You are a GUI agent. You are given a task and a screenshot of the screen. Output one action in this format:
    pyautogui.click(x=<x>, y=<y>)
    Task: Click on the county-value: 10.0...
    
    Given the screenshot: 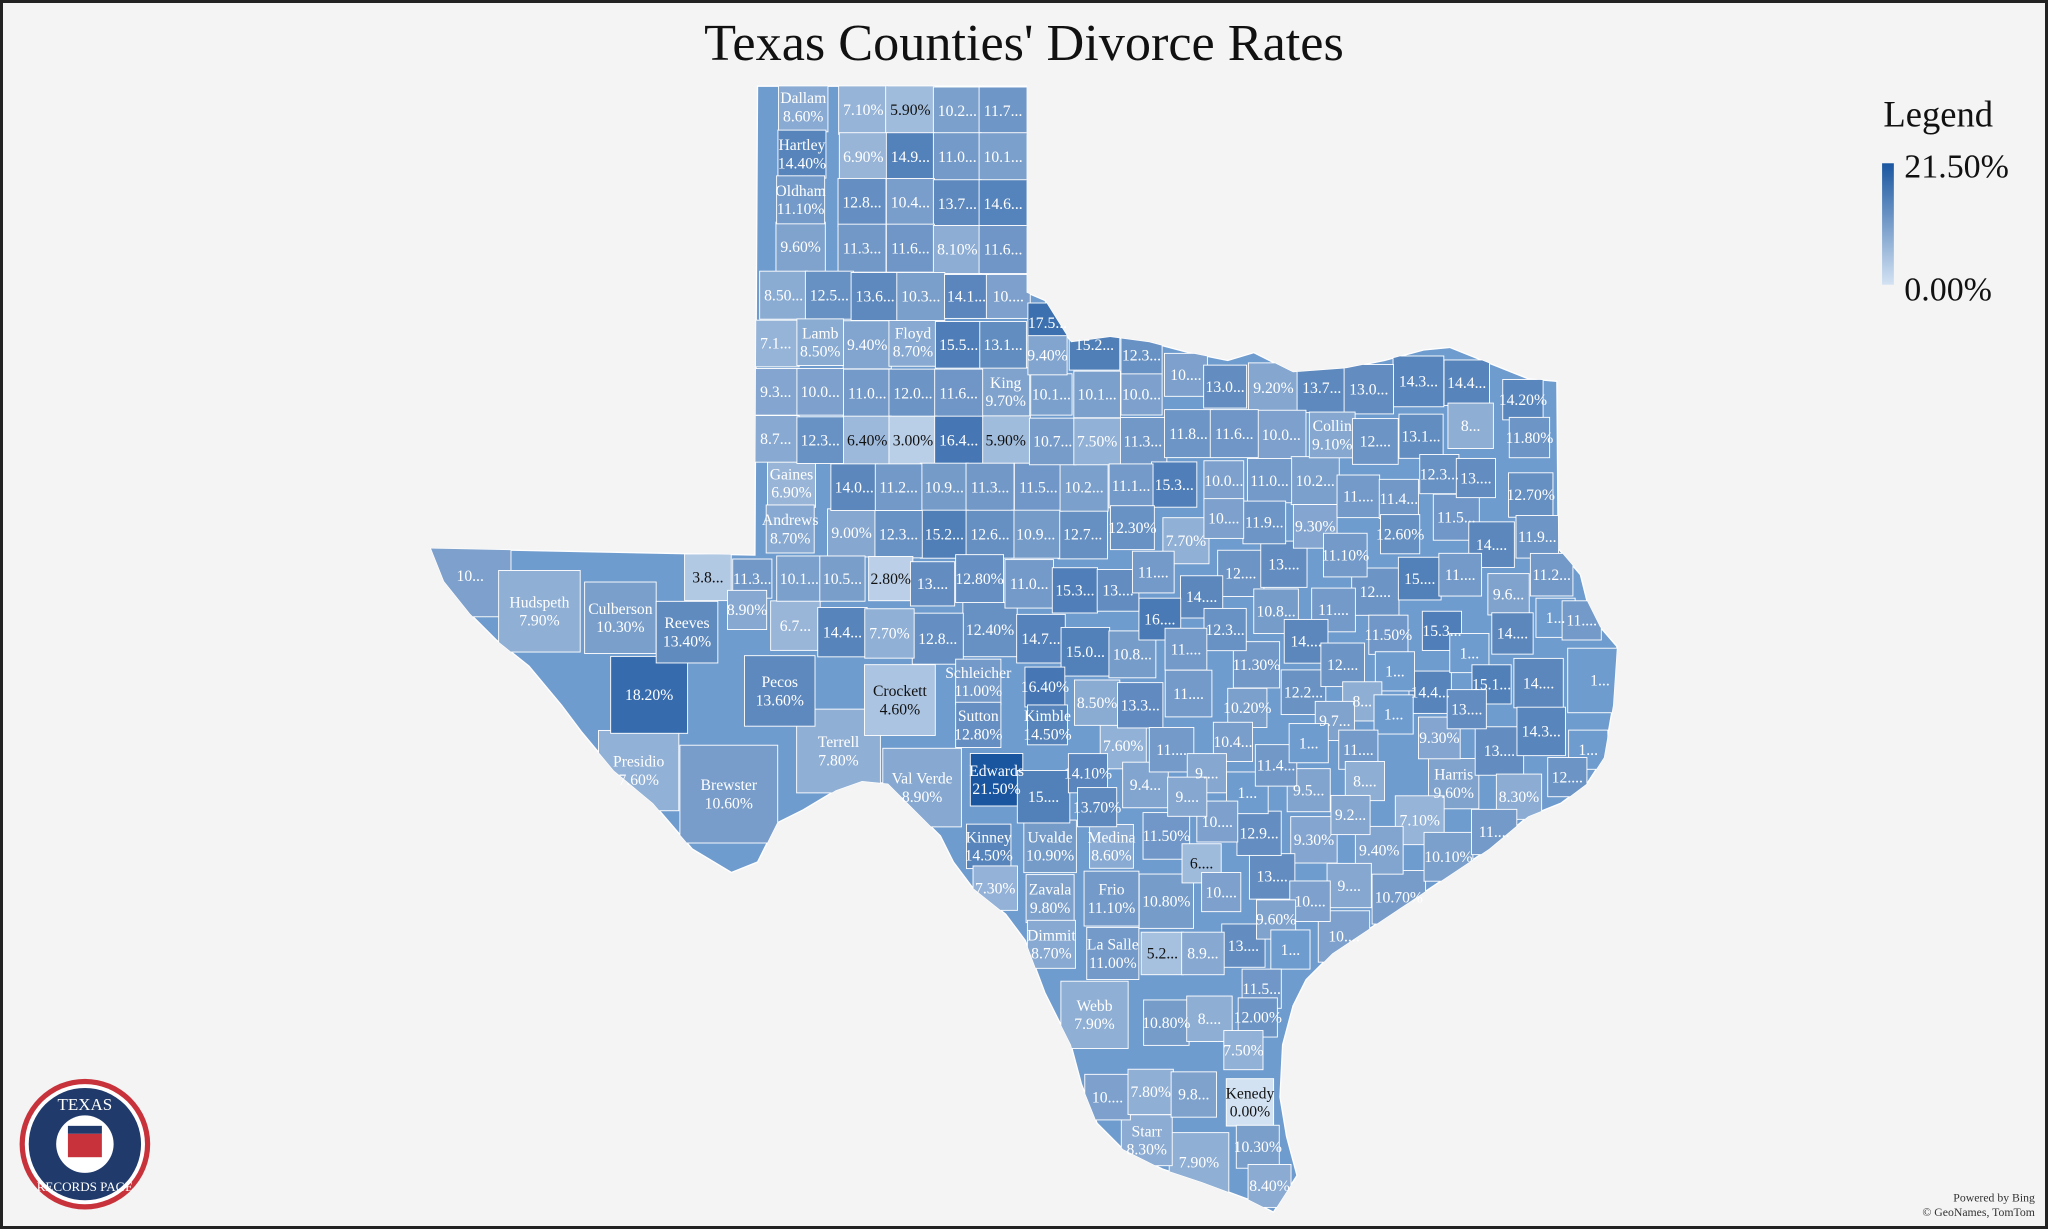 What is the action you would take?
    pyautogui.click(x=1141, y=395)
    